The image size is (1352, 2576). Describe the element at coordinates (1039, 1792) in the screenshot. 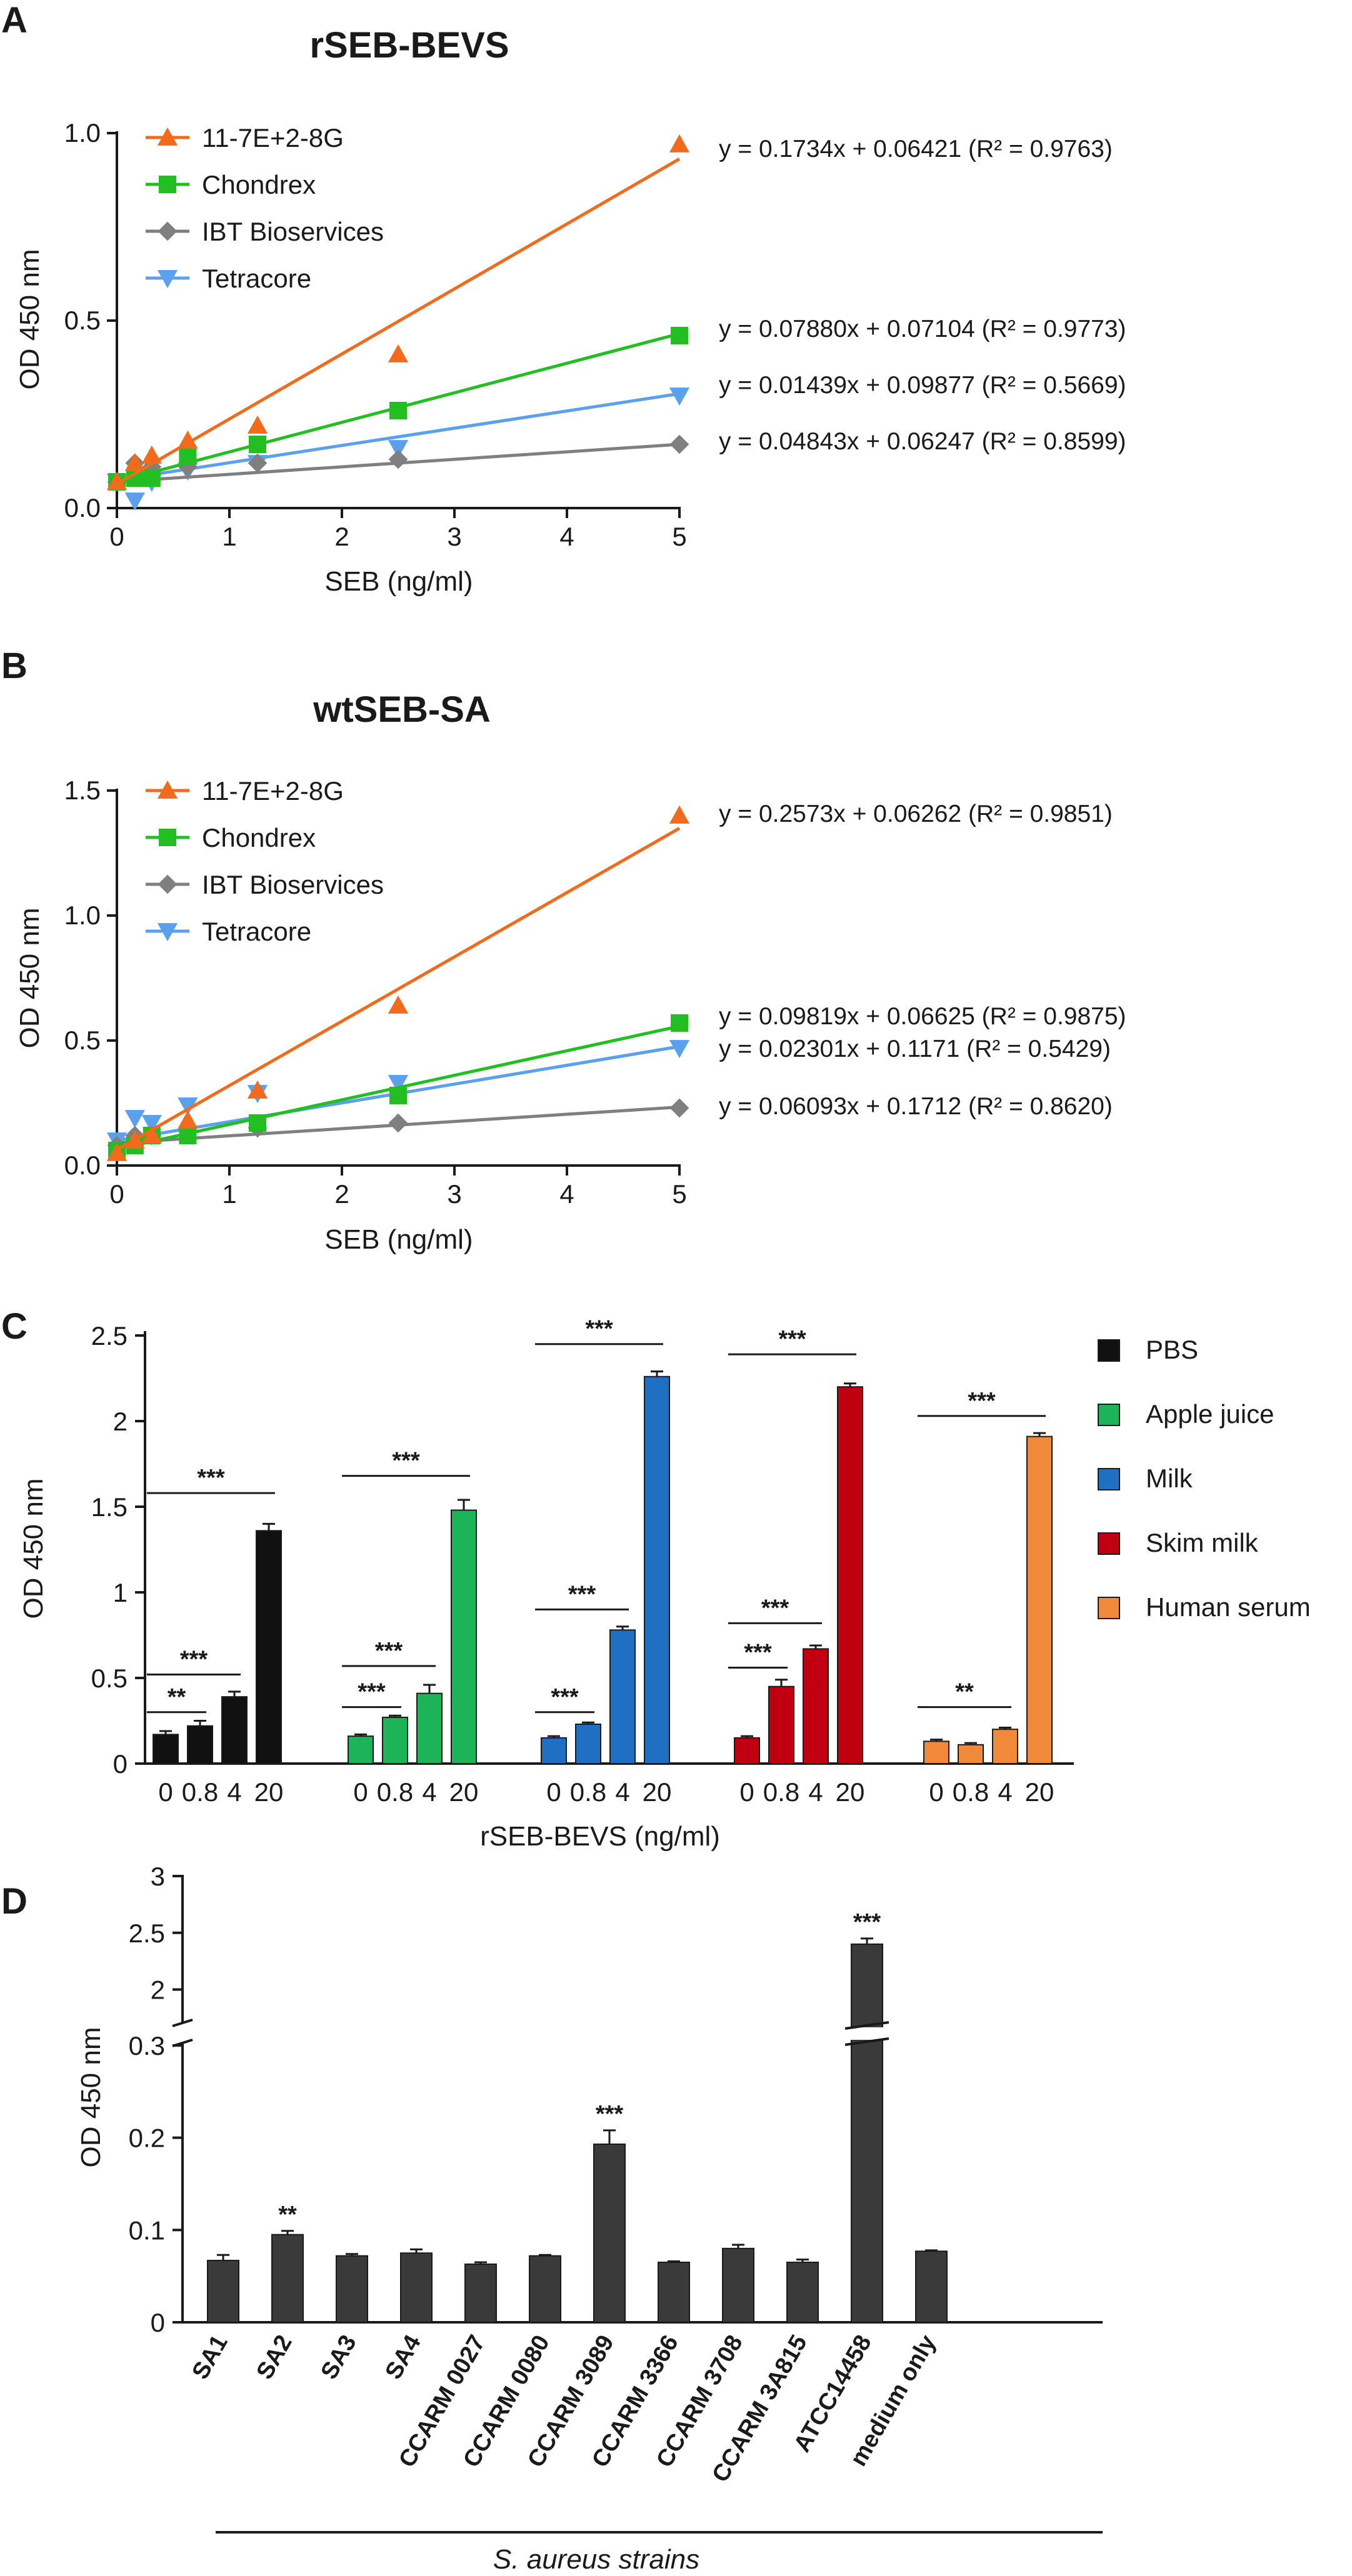

I see `c-category-label-4-3: 20` at that location.